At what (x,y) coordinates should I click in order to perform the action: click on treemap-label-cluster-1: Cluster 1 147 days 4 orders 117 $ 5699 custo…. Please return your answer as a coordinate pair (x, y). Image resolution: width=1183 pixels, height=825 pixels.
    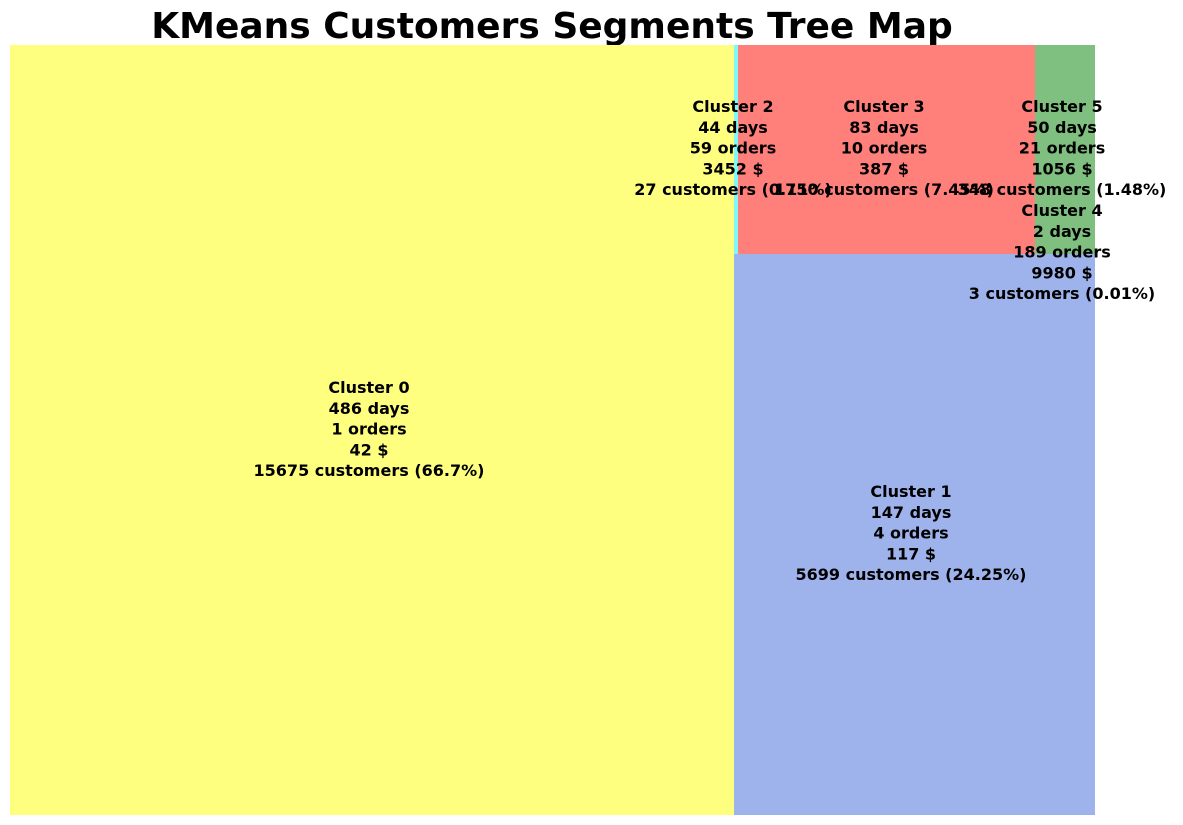
    Looking at the image, I should click on (911, 533).